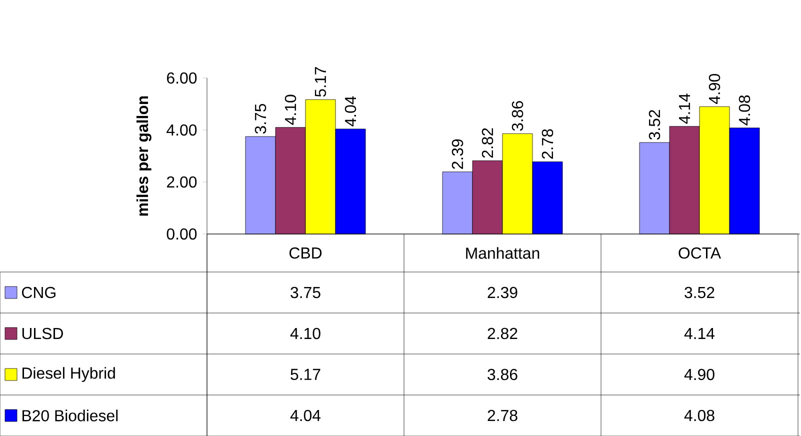 Image resolution: width=801 pixels, height=436 pixels. I want to click on data-label: 3.52, so click(699, 292).